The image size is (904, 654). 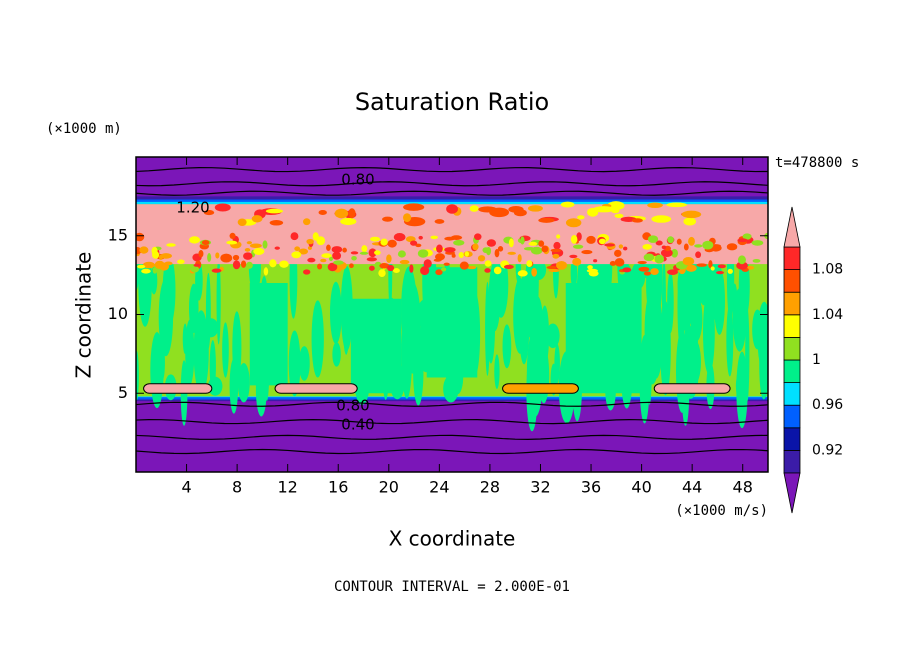 What do you see at coordinates (452, 102) in the screenshot?
I see `chart-title: Saturation Ratio` at bounding box center [452, 102].